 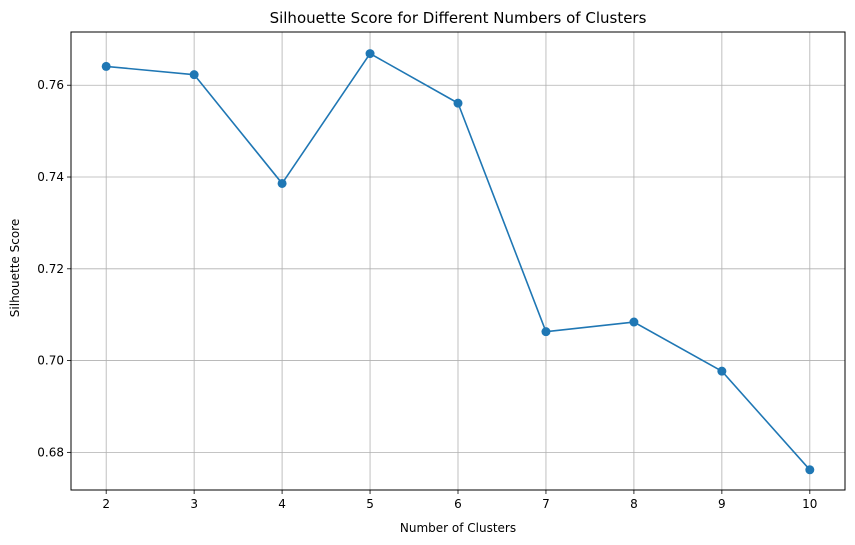 I want to click on x-tick-label: 2, so click(x=106, y=504).